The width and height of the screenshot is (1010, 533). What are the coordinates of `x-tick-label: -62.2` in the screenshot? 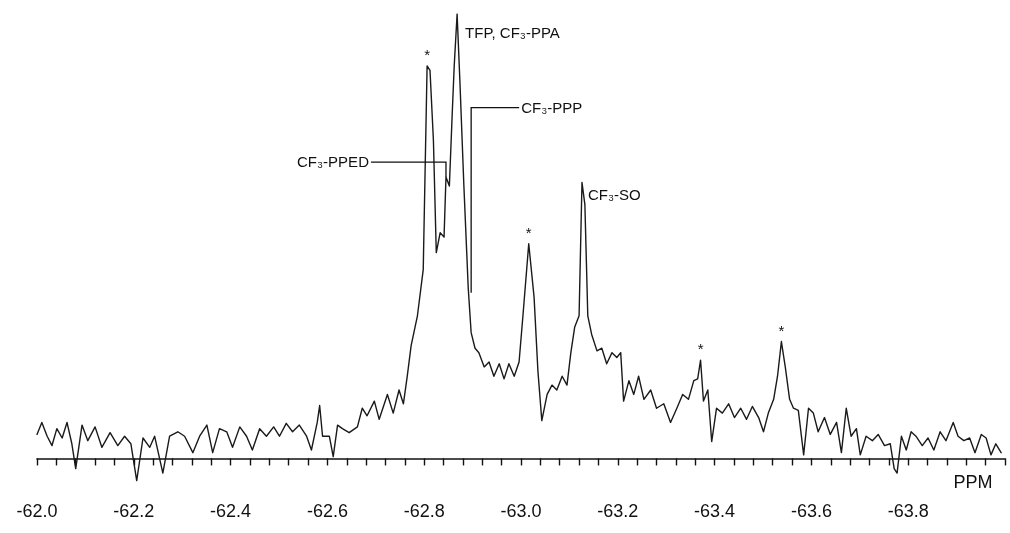 It's located at (134, 511).